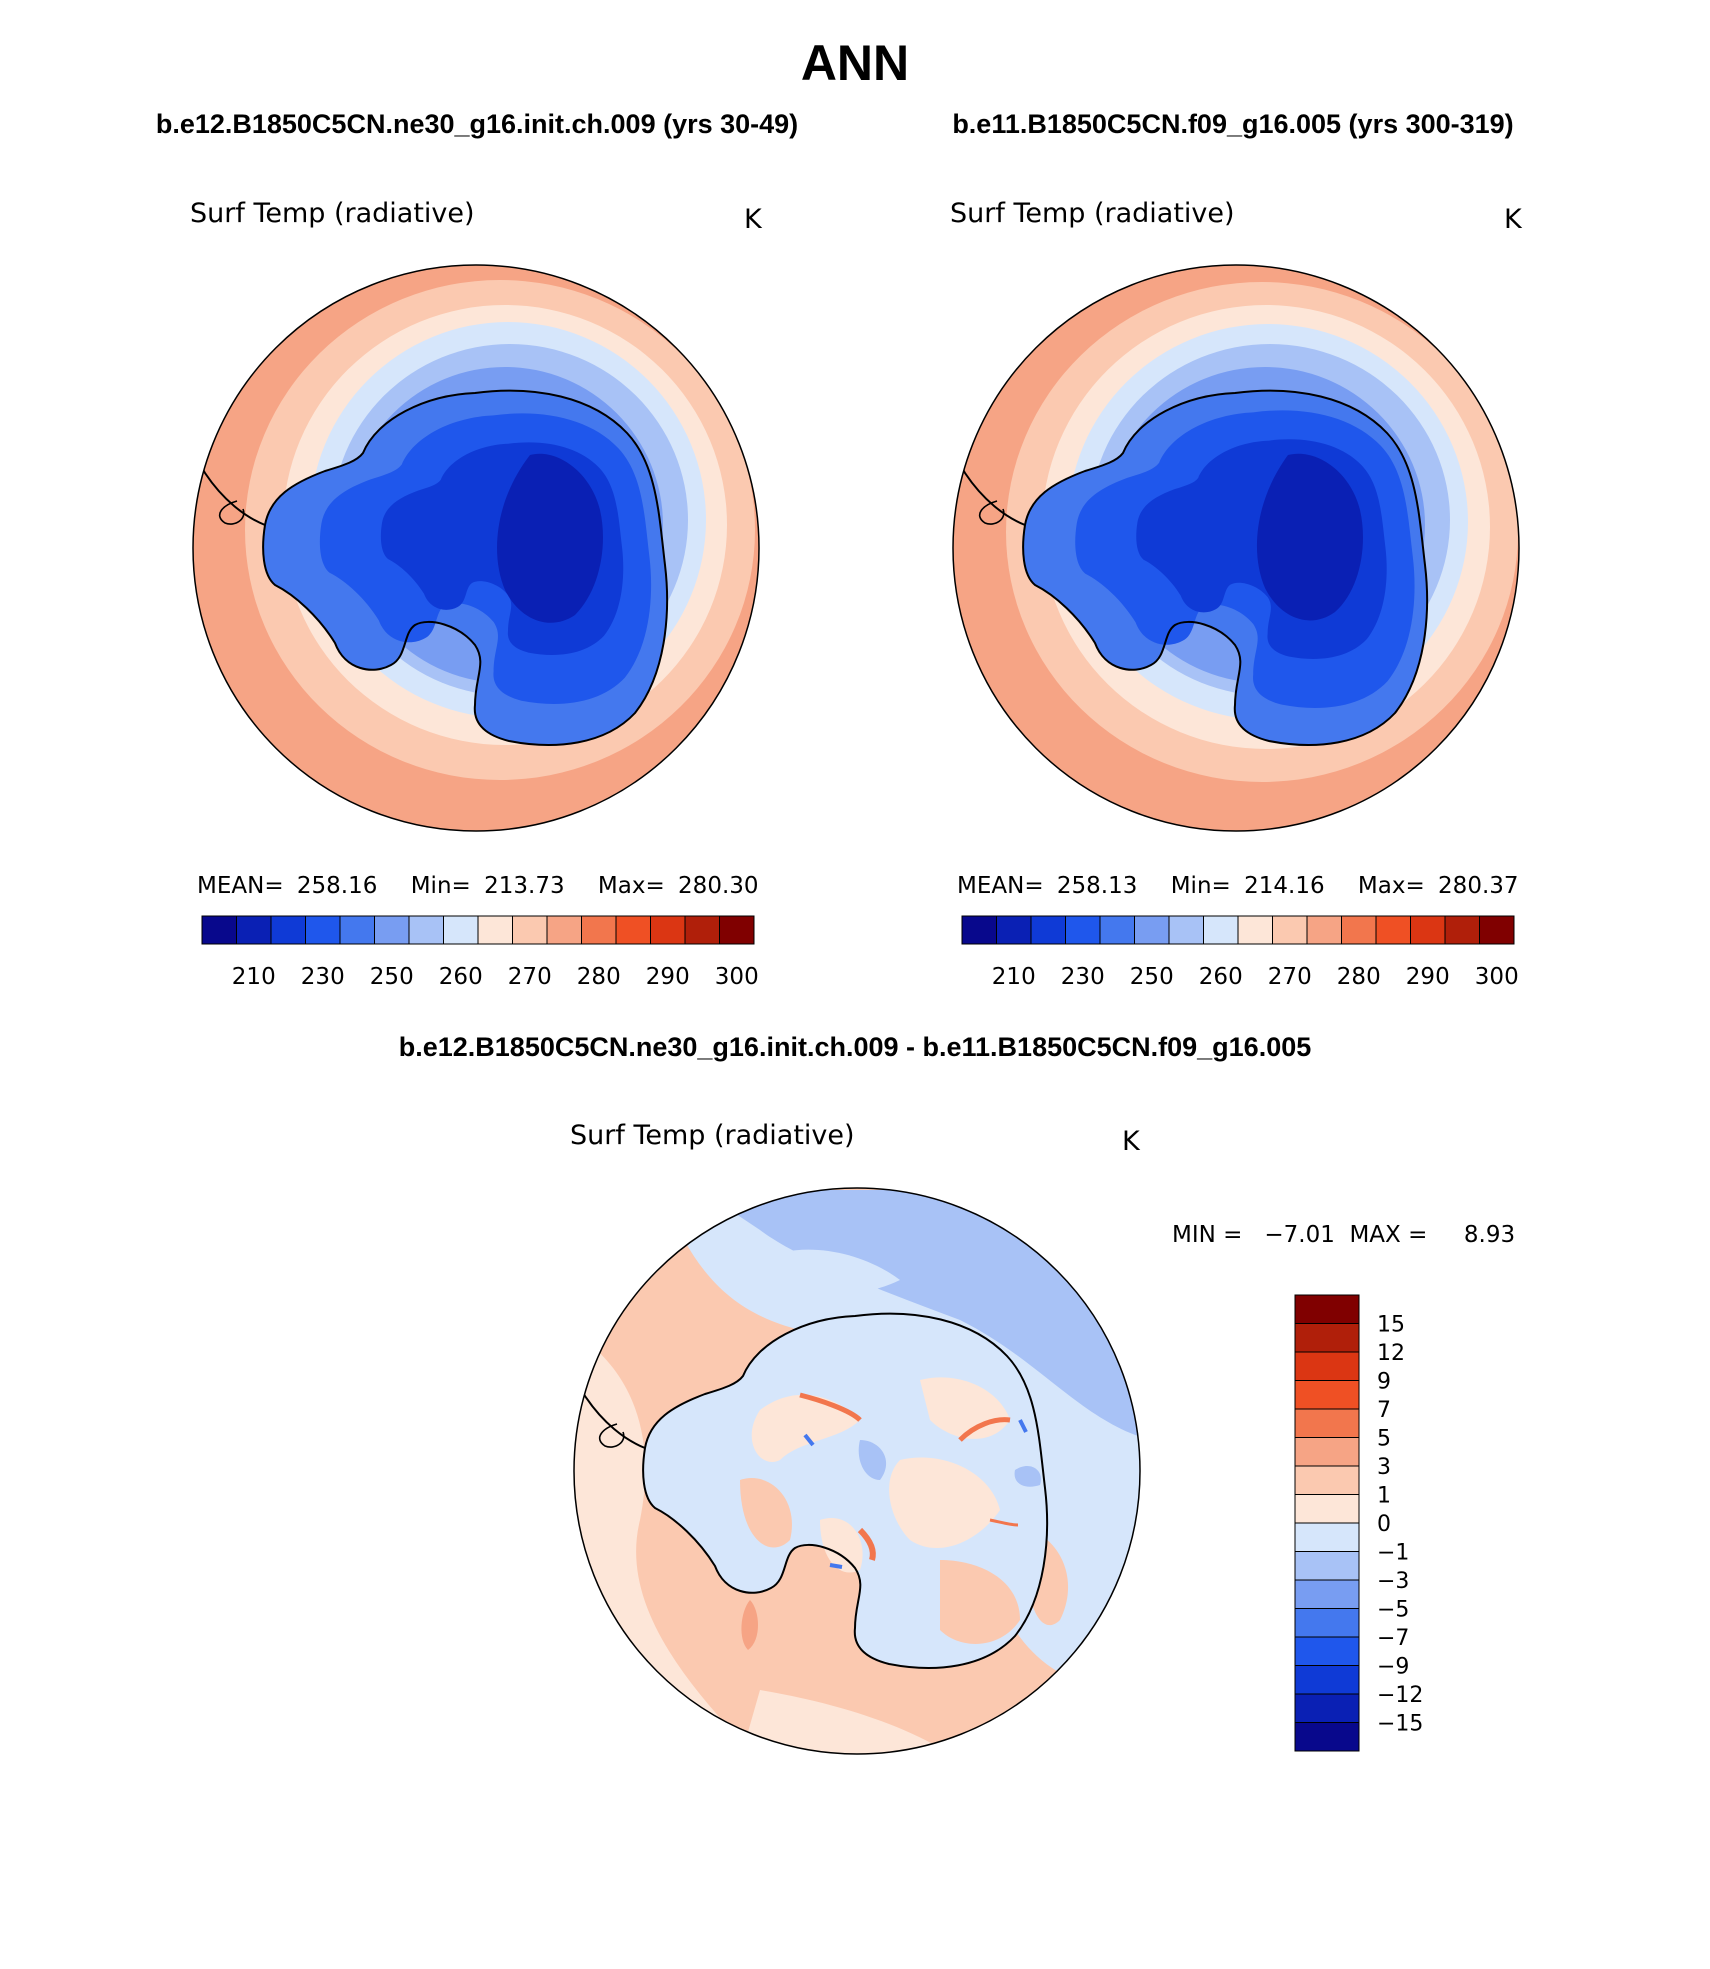  I want to click on diff-colorbar-tick-label: 15, so click(1391, 1325).